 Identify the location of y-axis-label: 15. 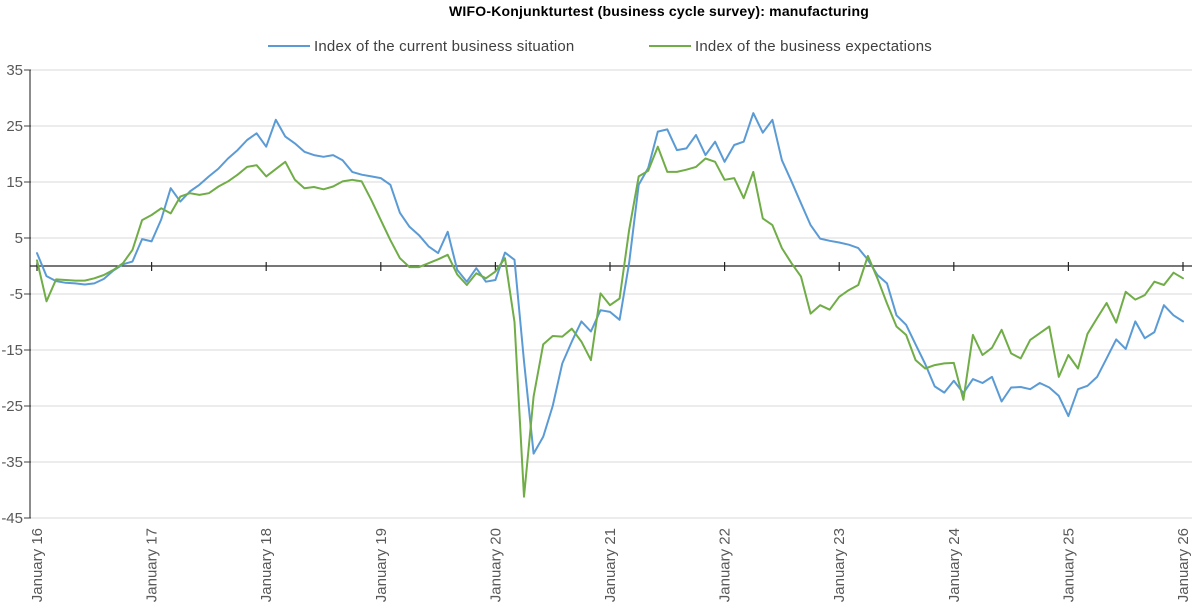
(14, 182).